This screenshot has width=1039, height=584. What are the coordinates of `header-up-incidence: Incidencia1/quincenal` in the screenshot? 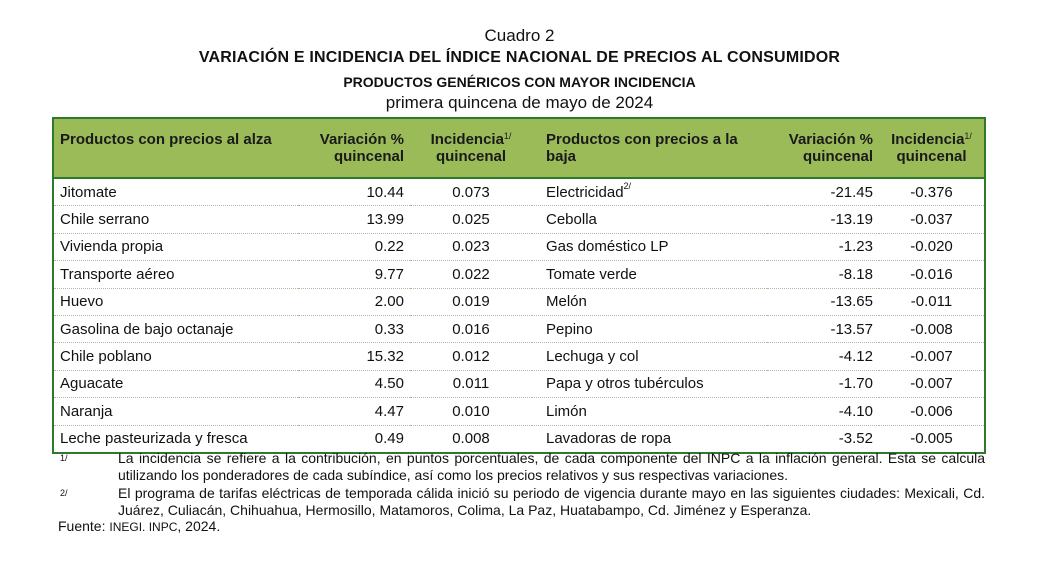 It's located at (471, 148).